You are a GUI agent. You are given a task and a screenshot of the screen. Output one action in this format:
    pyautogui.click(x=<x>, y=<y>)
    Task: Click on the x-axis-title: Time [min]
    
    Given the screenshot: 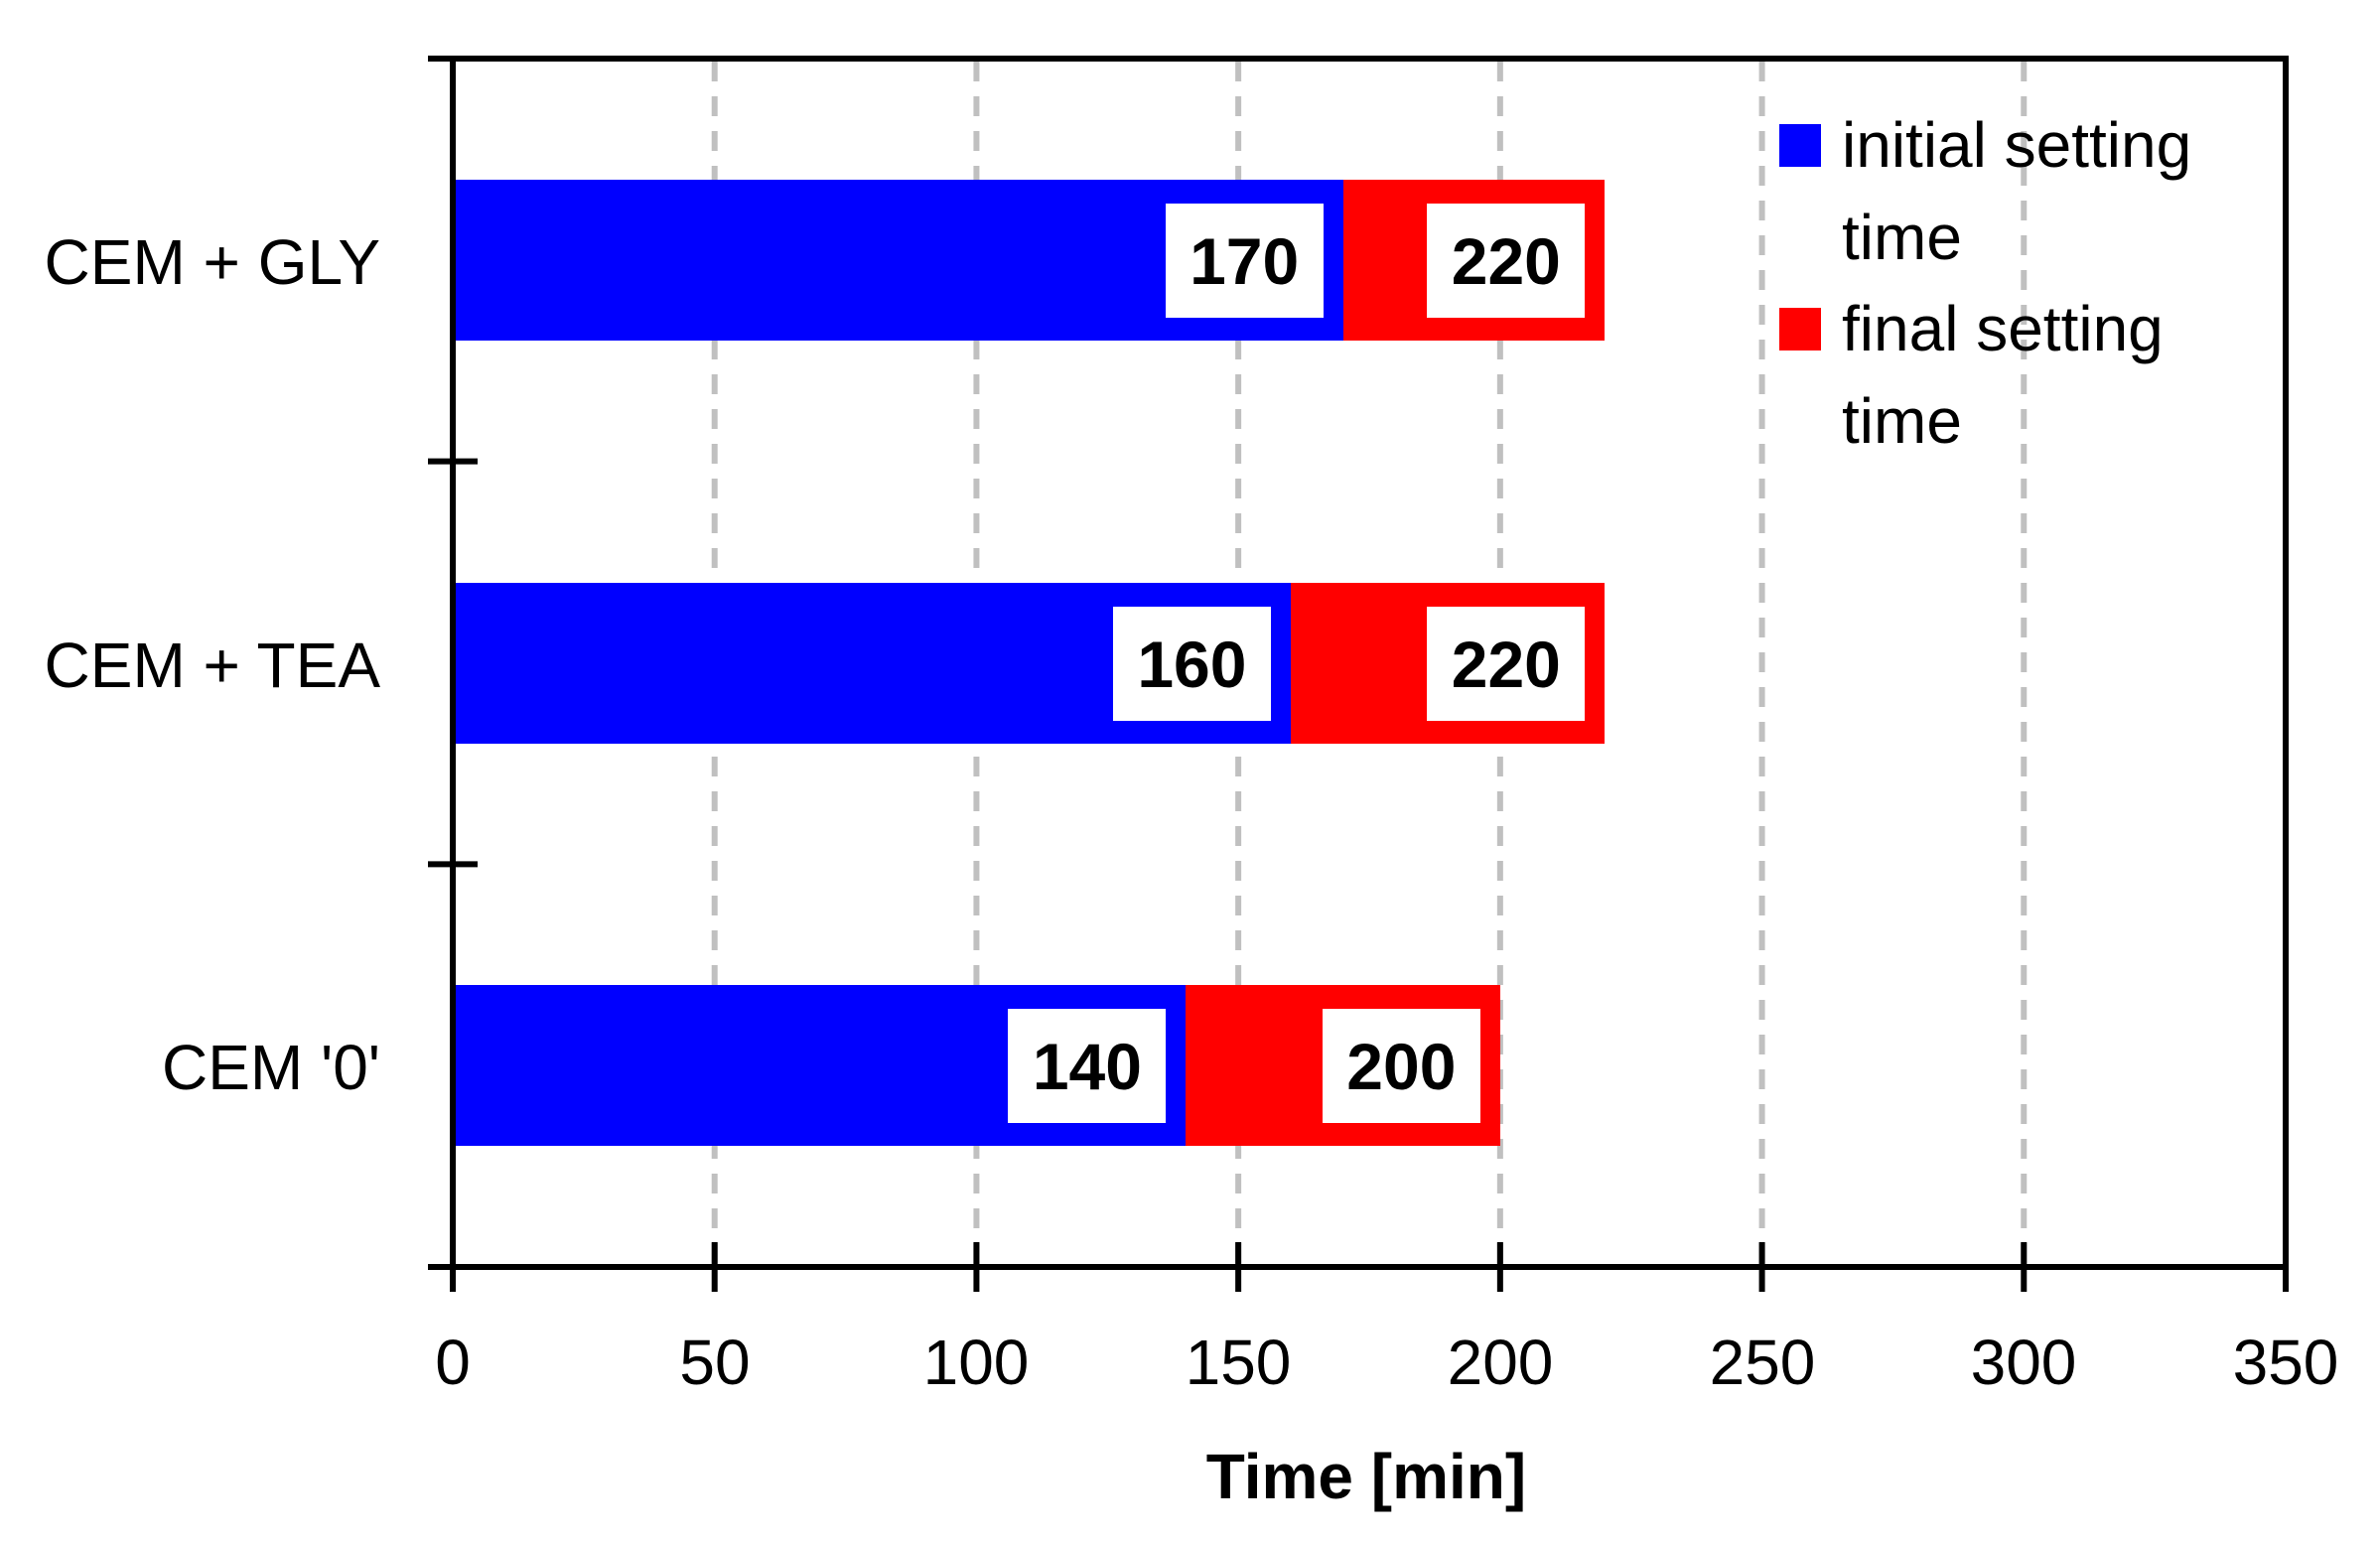 What is the action you would take?
    pyautogui.click(x=1366, y=1476)
    